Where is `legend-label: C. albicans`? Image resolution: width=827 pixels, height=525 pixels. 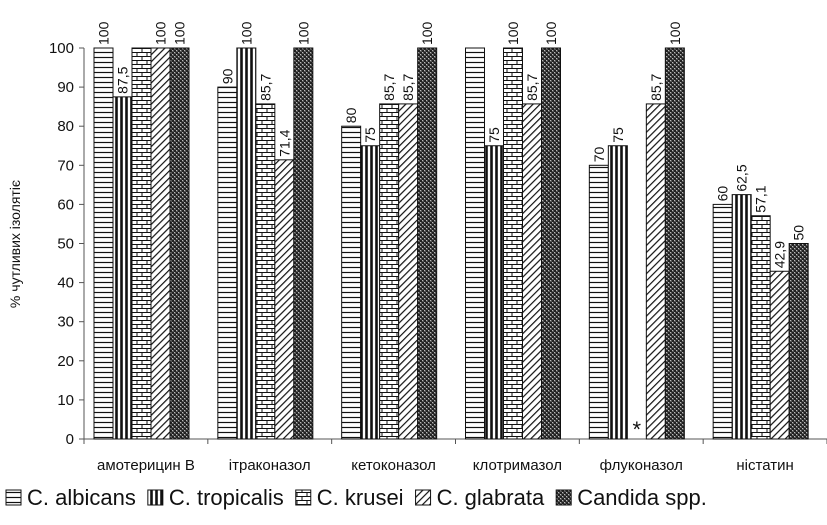
legend-label: C. albicans is located at coordinates (81, 497).